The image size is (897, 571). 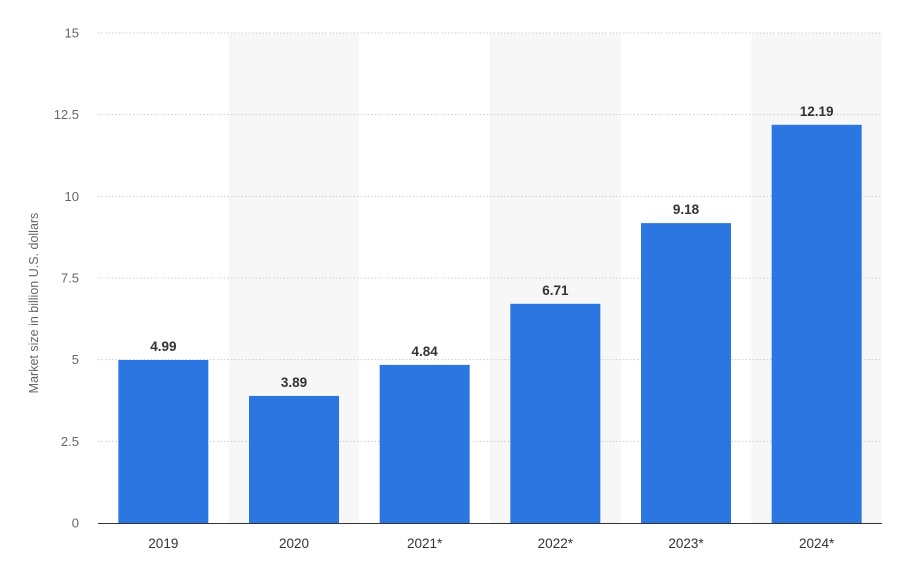 What do you see at coordinates (75, 359) in the screenshot?
I see `y-tick-label: 5` at bounding box center [75, 359].